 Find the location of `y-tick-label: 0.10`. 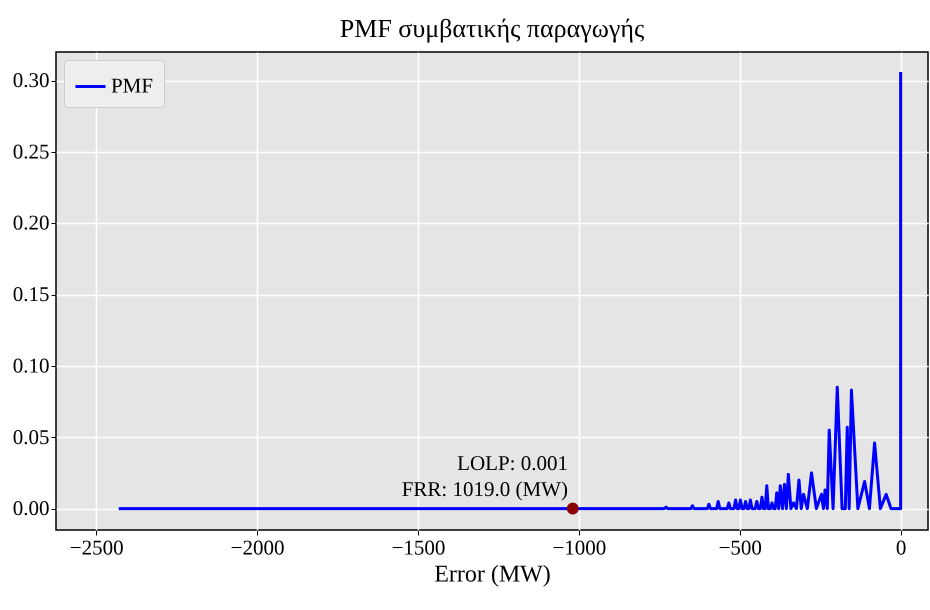

y-tick-label: 0.10 is located at coordinates (31, 365).